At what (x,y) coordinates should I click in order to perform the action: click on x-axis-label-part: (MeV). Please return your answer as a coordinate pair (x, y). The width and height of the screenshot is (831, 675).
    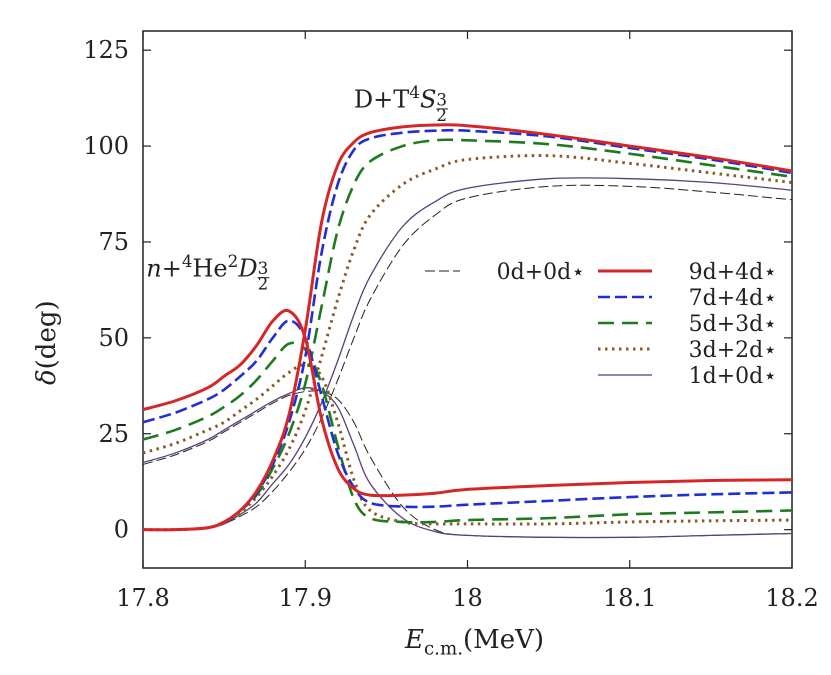
    Looking at the image, I should click on (503, 640).